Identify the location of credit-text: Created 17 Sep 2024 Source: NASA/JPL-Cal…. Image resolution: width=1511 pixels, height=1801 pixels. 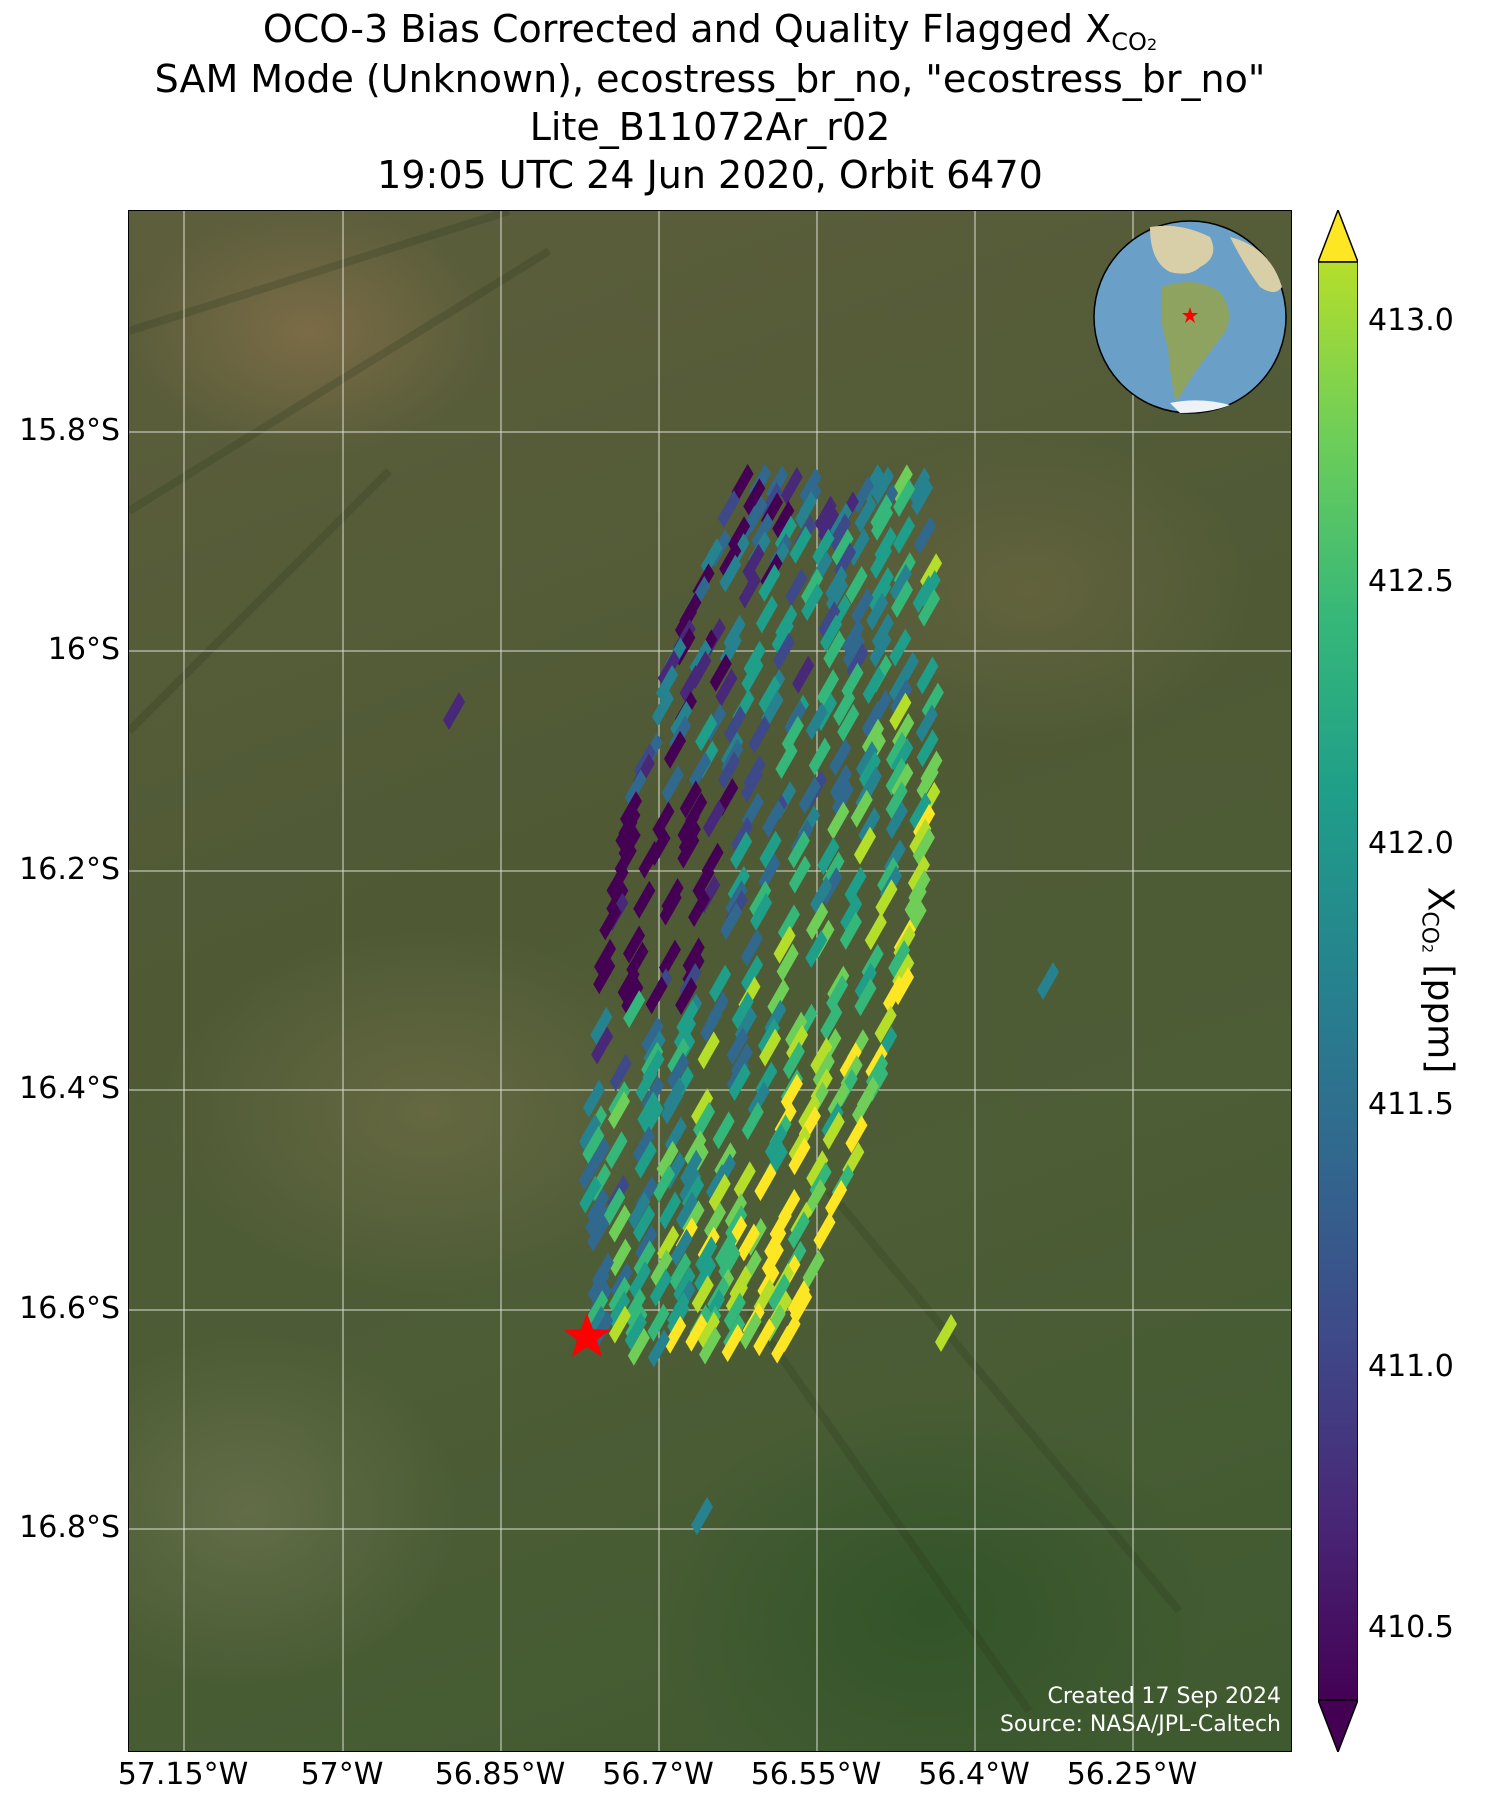
(1140, 1710).